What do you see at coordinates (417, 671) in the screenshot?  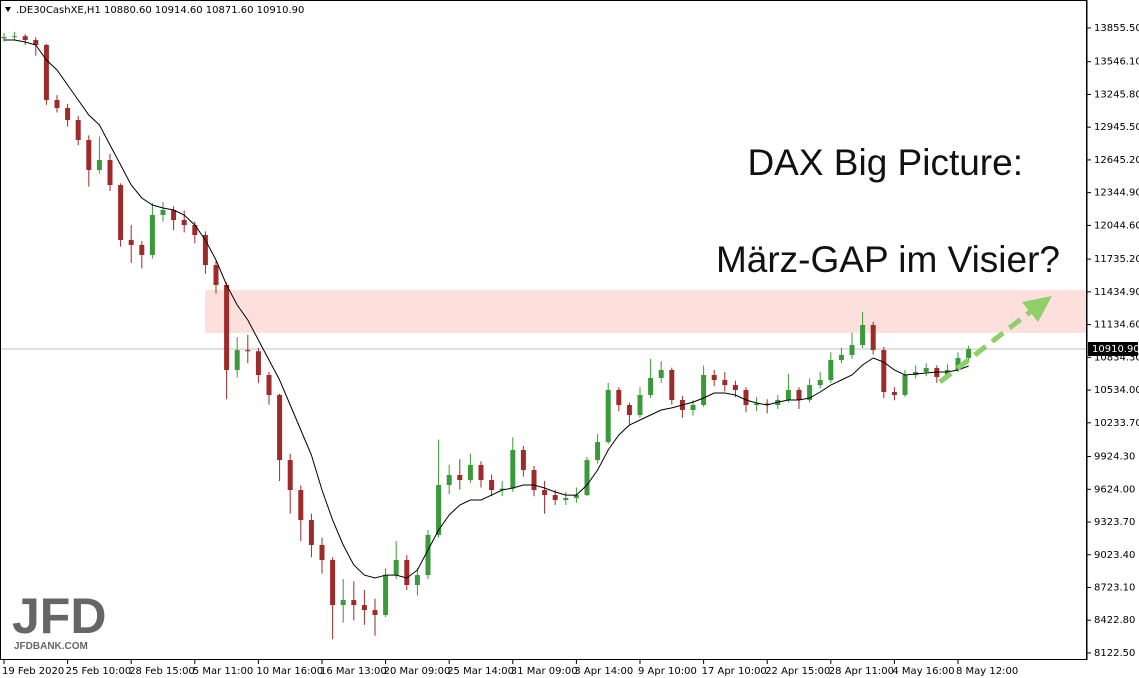 I see `x-tick-label: 20 Mar 09:00` at bounding box center [417, 671].